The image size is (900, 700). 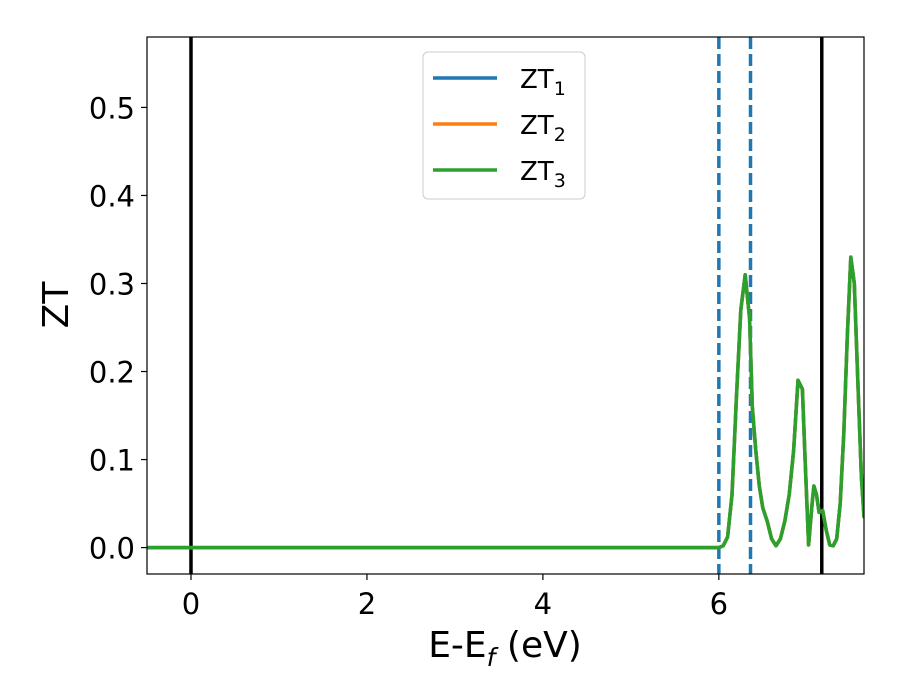 What do you see at coordinates (112, 373) in the screenshot?
I see `y-tick-label: 0.2` at bounding box center [112, 373].